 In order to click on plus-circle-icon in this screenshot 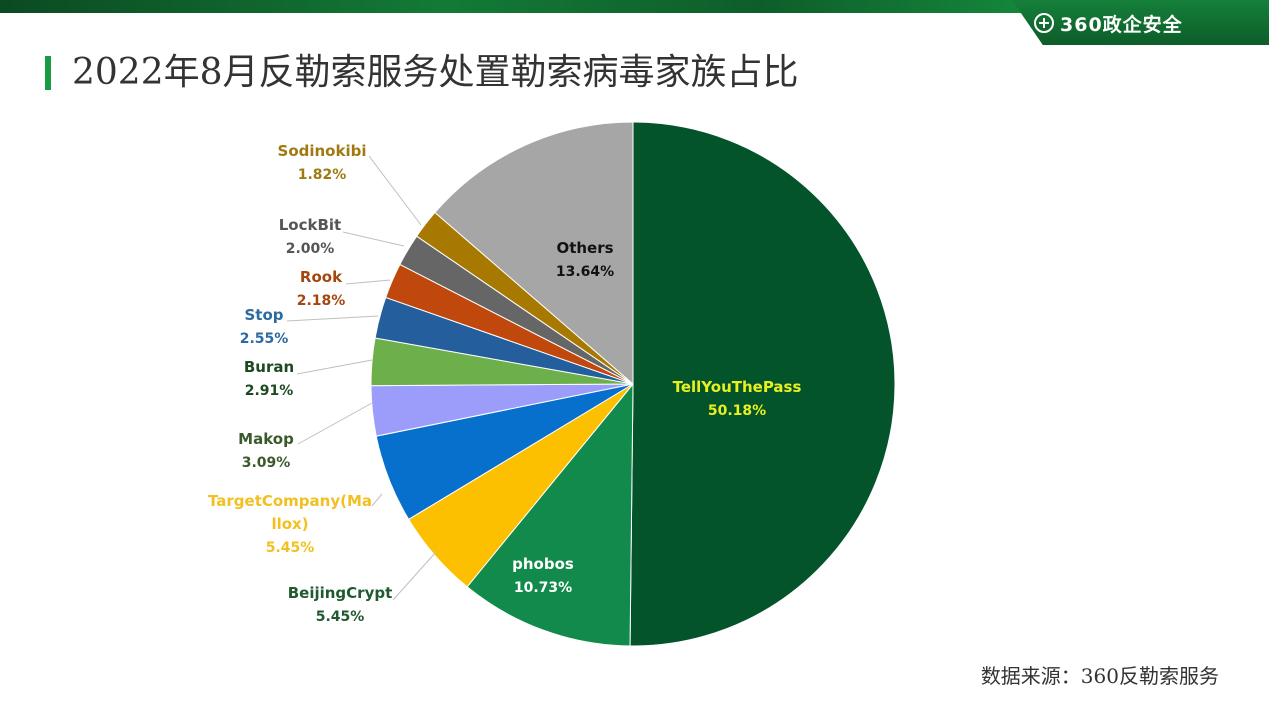, I will do `click(1044, 23)`.